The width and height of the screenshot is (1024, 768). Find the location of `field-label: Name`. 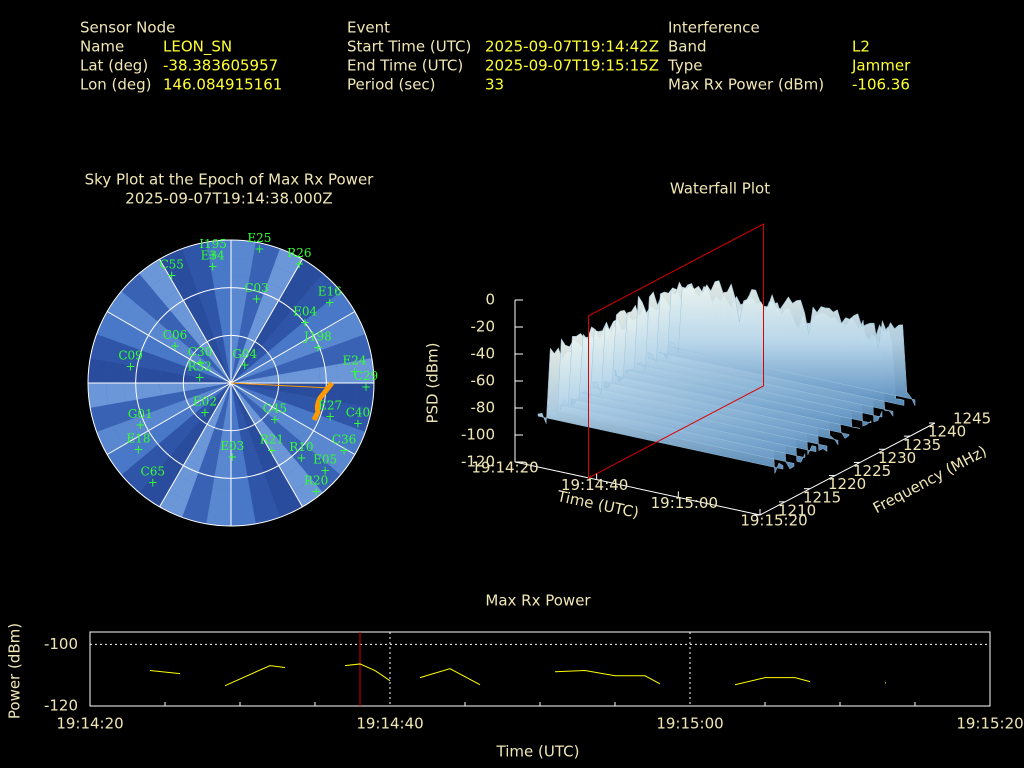

field-label: Name is located at coordinates (102, 47).